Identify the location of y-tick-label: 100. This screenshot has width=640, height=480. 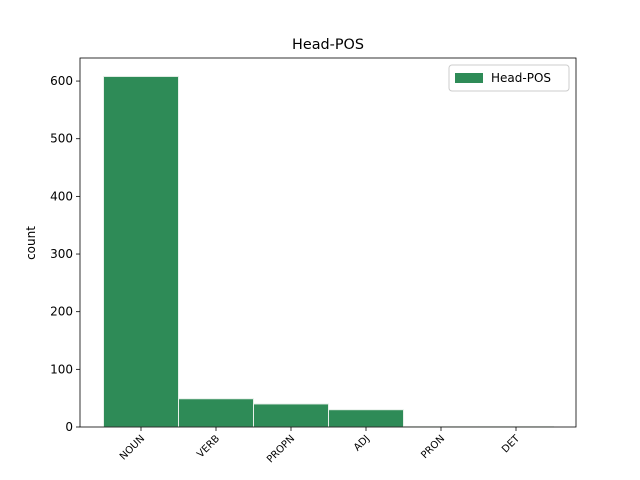
(61, 369).